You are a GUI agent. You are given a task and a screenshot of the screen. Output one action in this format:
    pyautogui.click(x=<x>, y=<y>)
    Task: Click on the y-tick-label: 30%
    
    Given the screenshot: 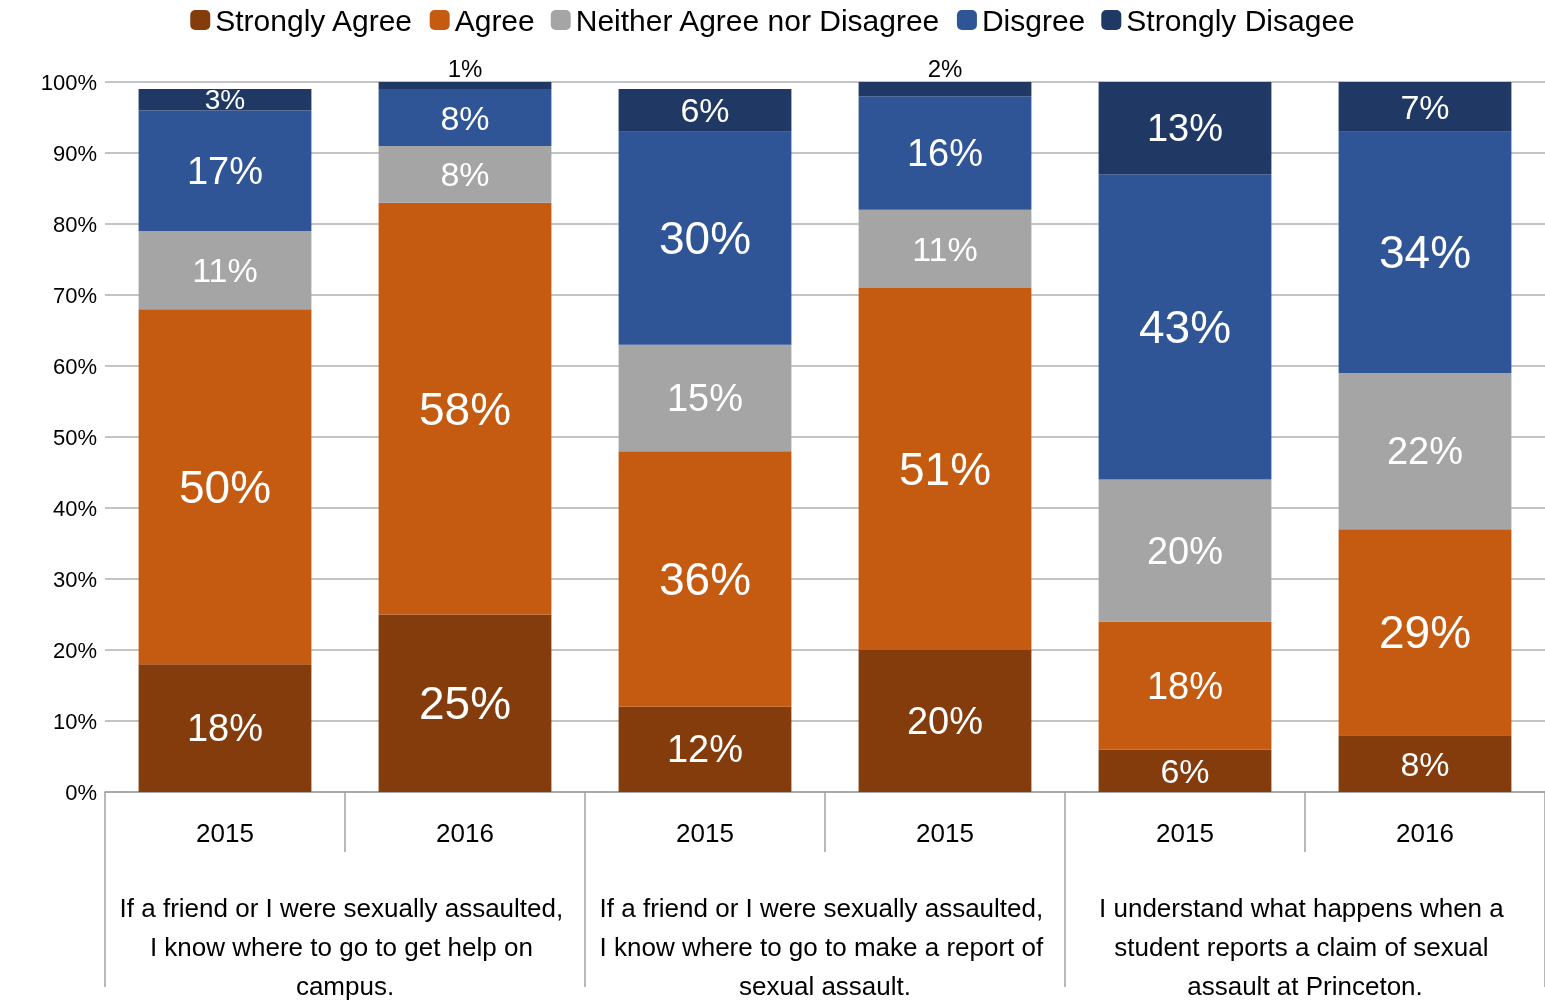 What is the action you would take?
    pyautogui.click(x=74, y=579)
    